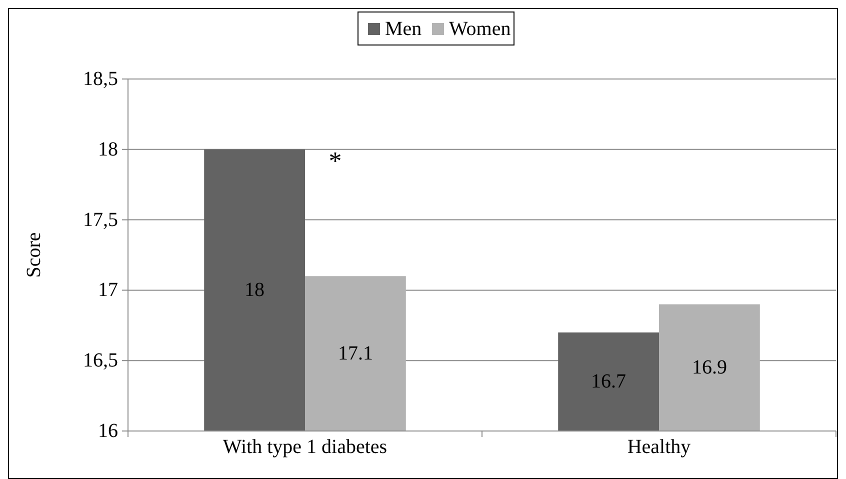 This screenshot has width=846, height=479. I want to click on y-tick-label: 16,5, so click(100, 361).